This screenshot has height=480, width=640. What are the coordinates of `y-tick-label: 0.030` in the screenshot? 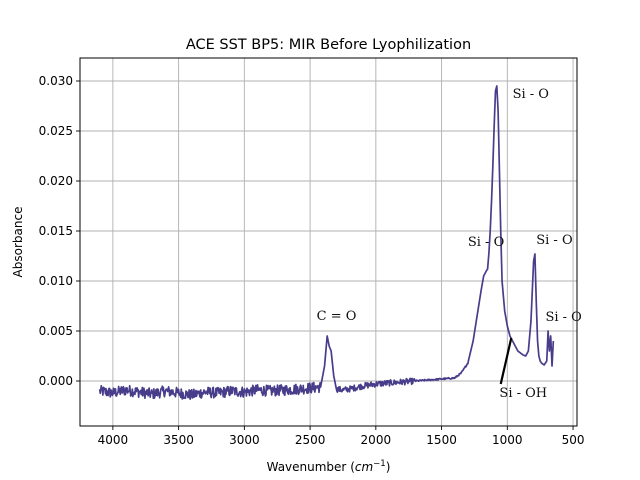 It's located at (56, 81).